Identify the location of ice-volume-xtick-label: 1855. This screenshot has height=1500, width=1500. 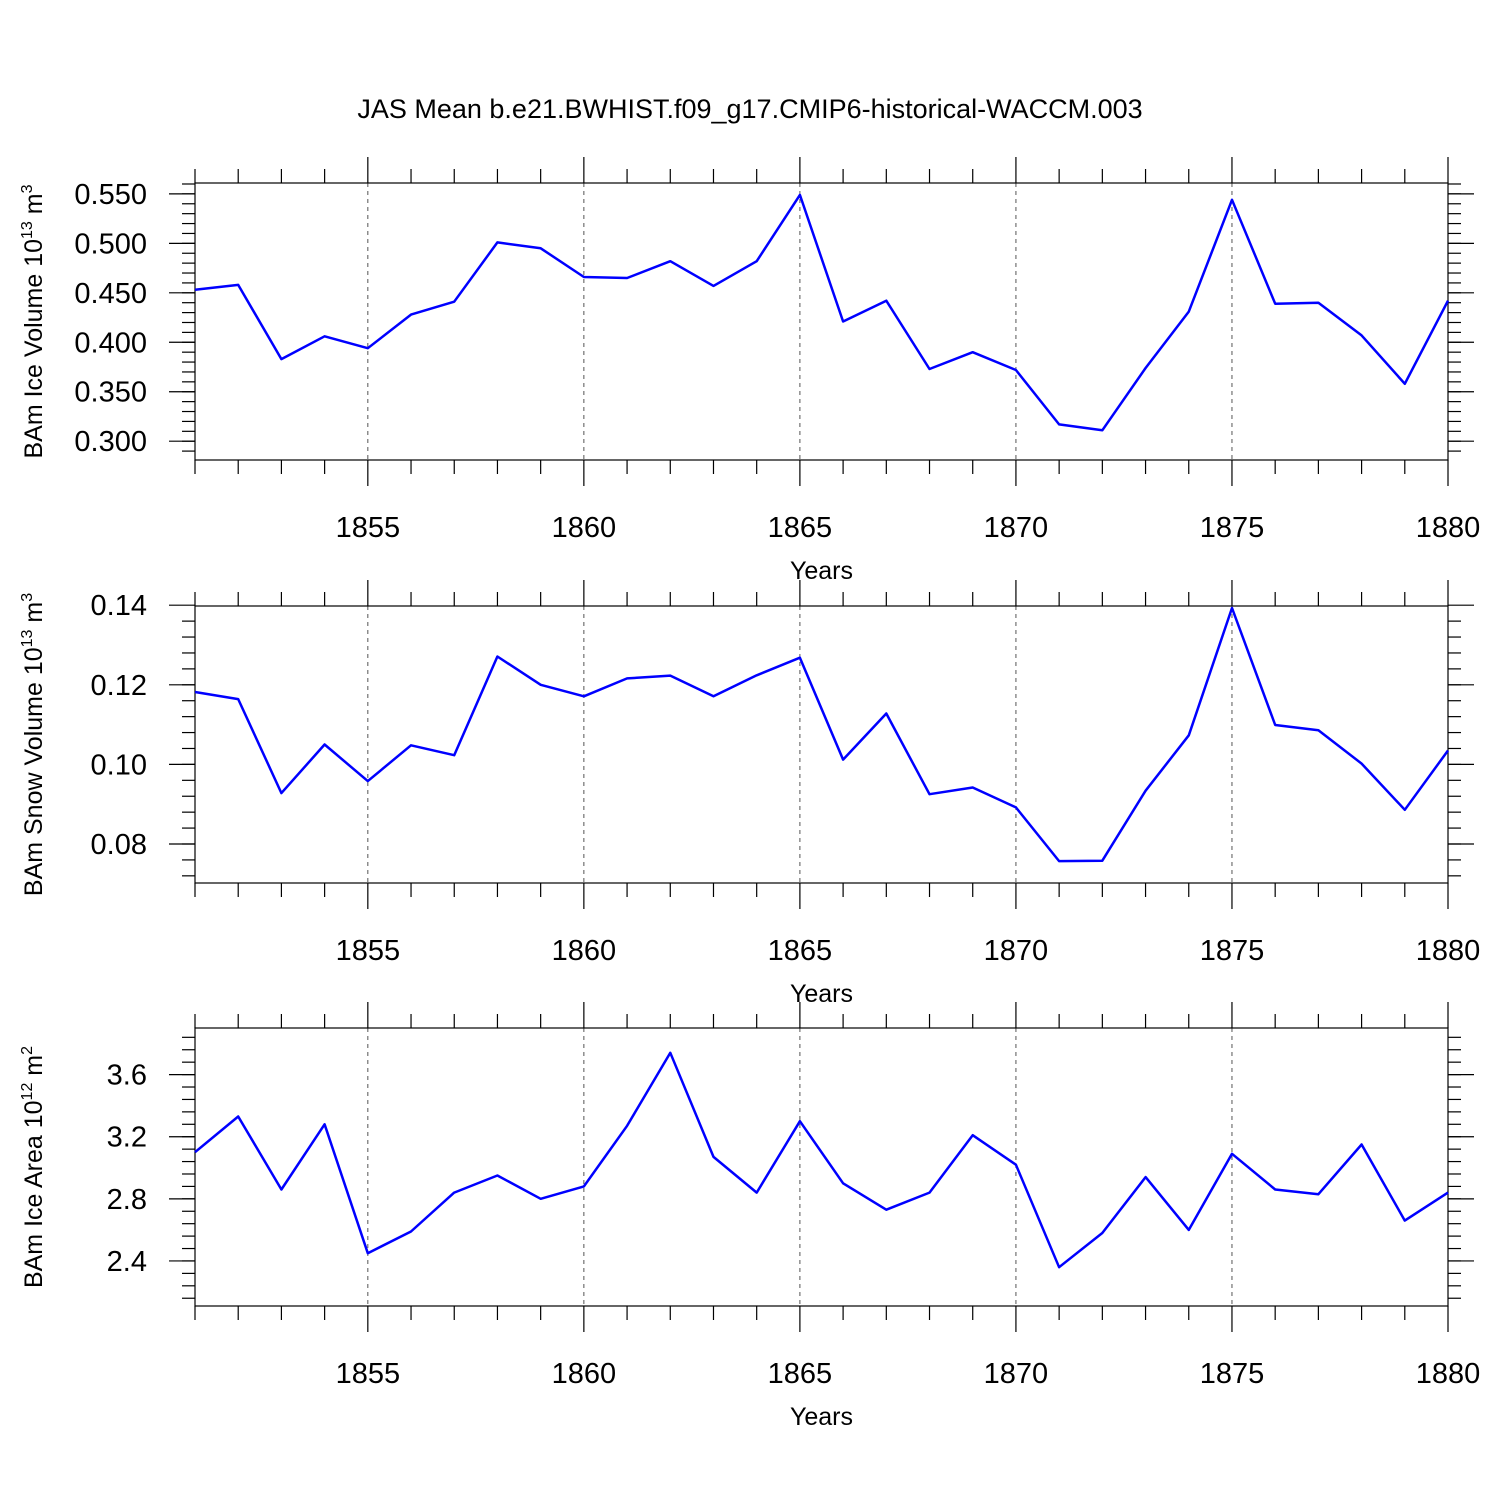
(368, 528).